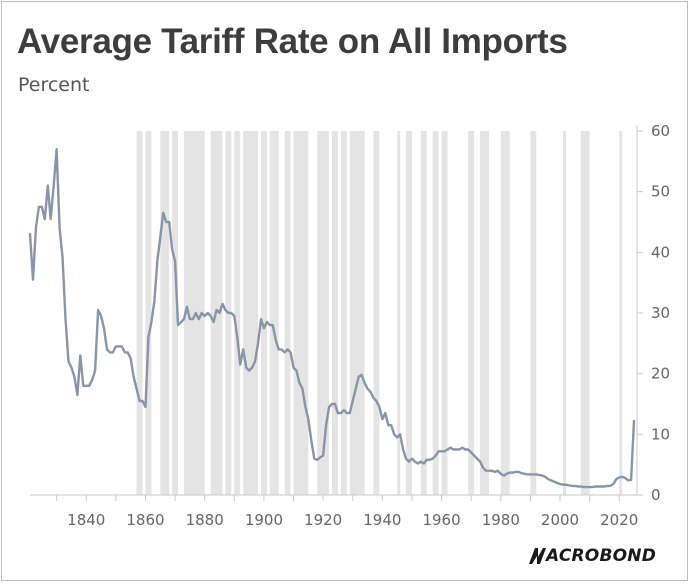 The width and height of the screenshot is (691, 584). What do you see at coordinates (205, 520) in the screenshot?
I see `x-tick-label-1880: 1880` at bounding box center [205, 520].